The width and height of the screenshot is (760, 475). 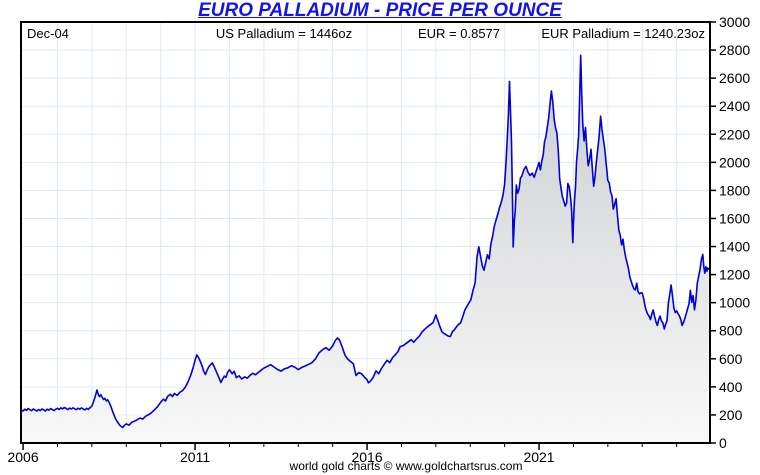 I want to click on eur-rate-quote: EUR = 0.8577, so click(x=459, y=33).